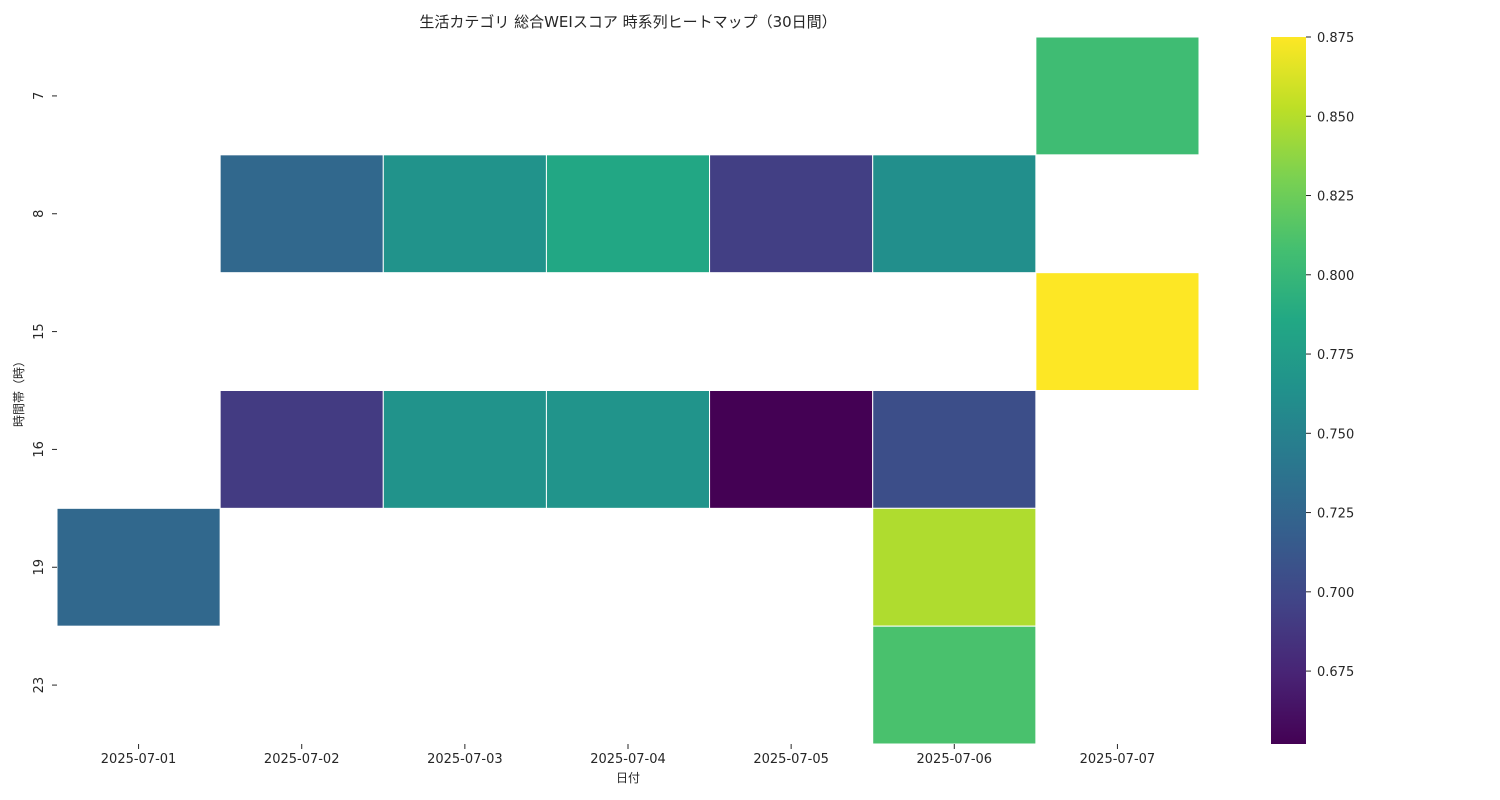 Image resolution: width=1500 pixels, height=800 pixels. What do you see at coordinates (302, 759) in the screenshot?
I see `x-tick-label: 2025-07-02` at bounding box center [302, 759].